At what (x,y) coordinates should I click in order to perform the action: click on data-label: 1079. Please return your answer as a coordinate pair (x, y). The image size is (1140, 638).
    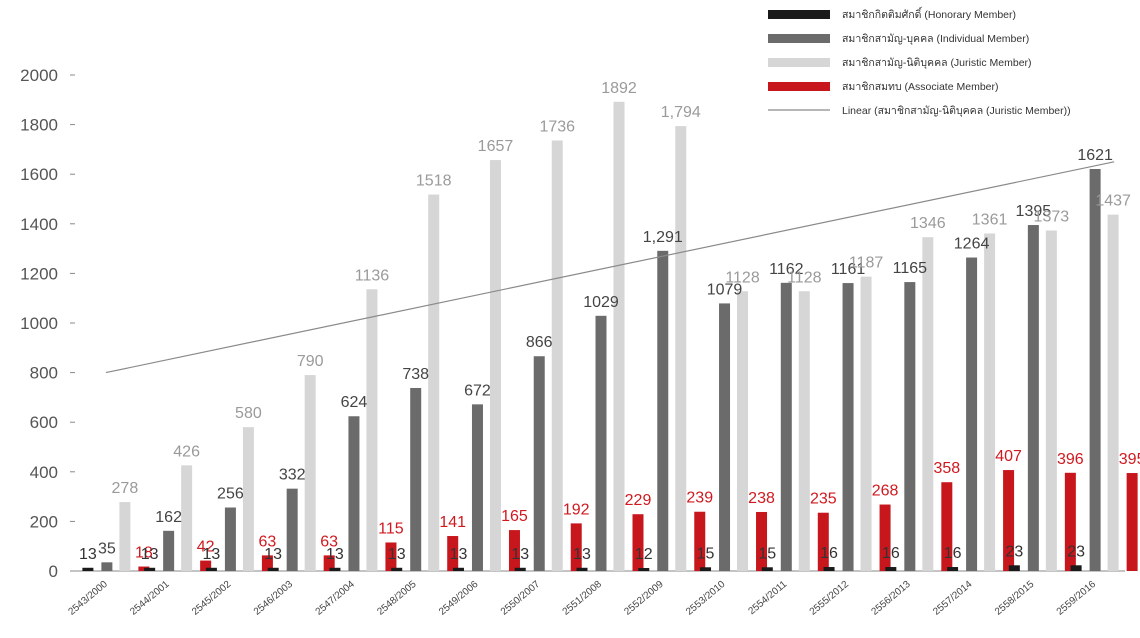
    Looking at the image, I should click on (725, 289).